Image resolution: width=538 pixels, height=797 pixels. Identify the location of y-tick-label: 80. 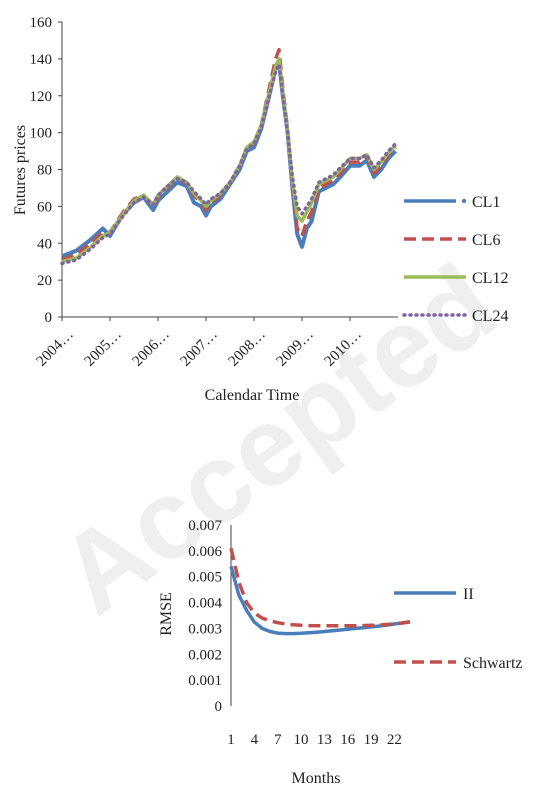
(44, 171).